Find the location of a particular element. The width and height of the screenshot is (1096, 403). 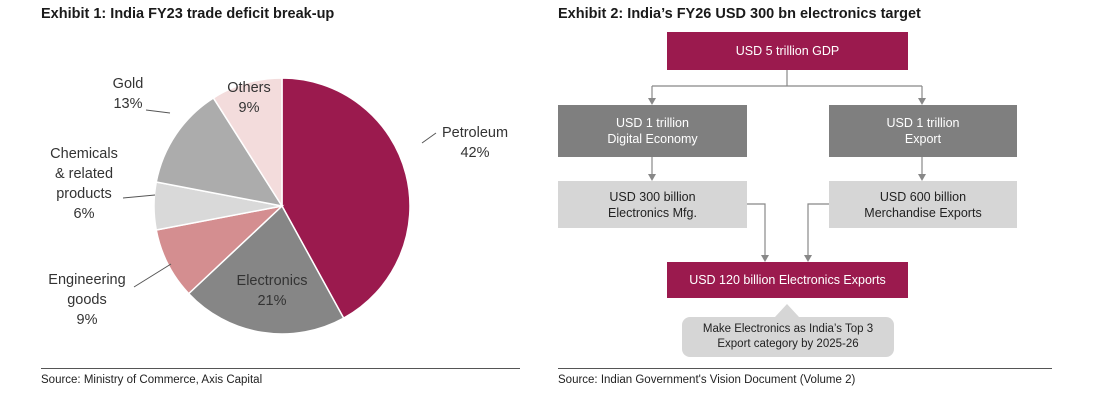

leader-line-engineering-goods is located at coordinates (152, 275).